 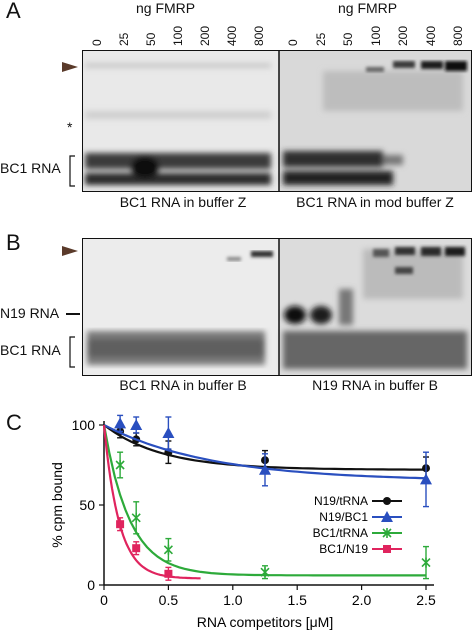 What do you see at coordinates (70, 69) in the screenshot?
I see `arrowhead-marker-a` at bounding box center [70, 69].